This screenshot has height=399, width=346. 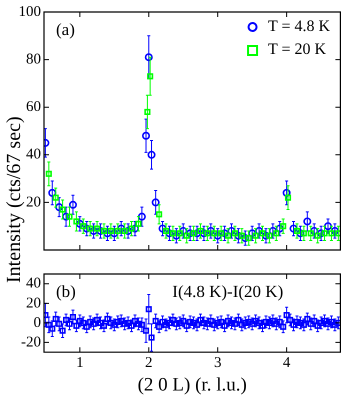 I want to click on y-tick-label: 80, so click(x=33, y=60).